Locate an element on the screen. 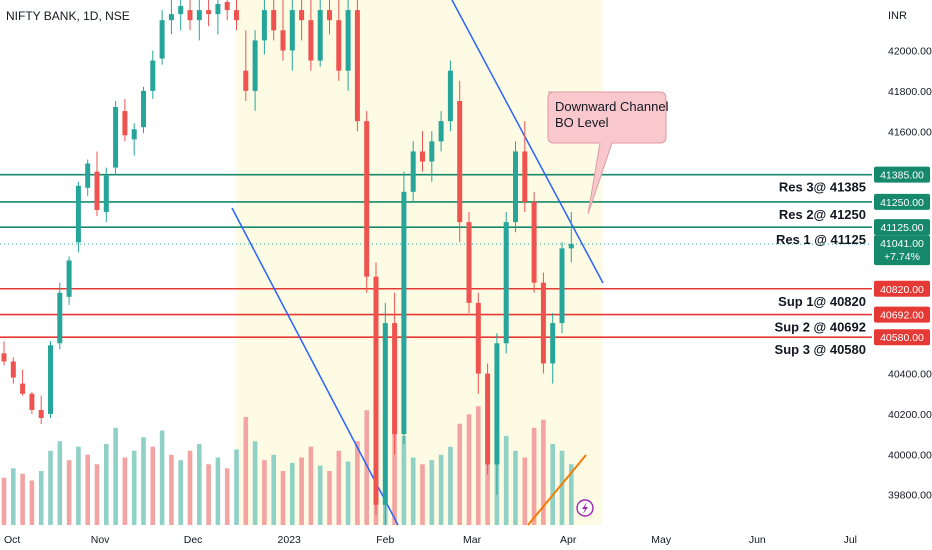  x-tick-label: 2023 is located at coordinates (290, 540).